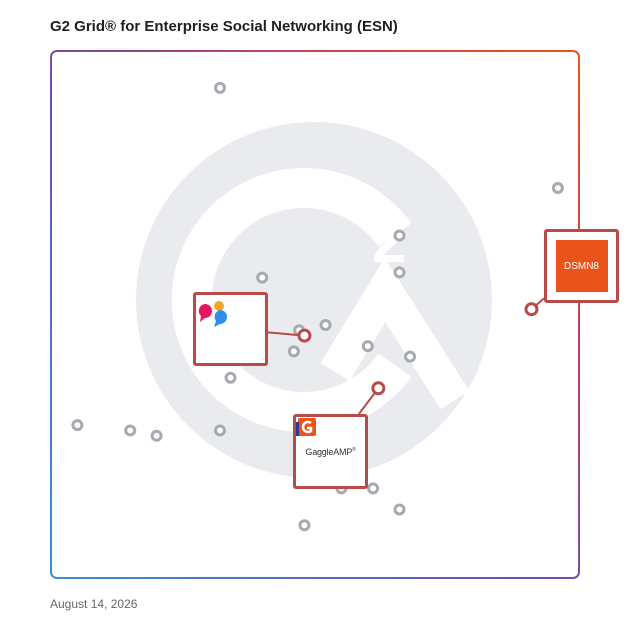 Image resolution: width=628 pixels, height=628 pixels. Describe the element at coordinates (212, 314) in the screenshot. I see `chat-bubbles-logo` at that location.